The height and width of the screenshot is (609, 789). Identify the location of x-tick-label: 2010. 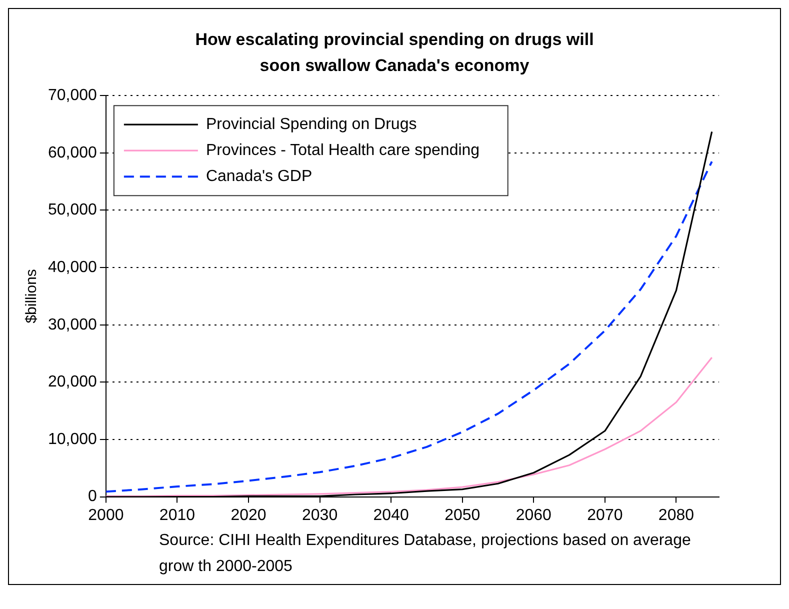
(177, 515).